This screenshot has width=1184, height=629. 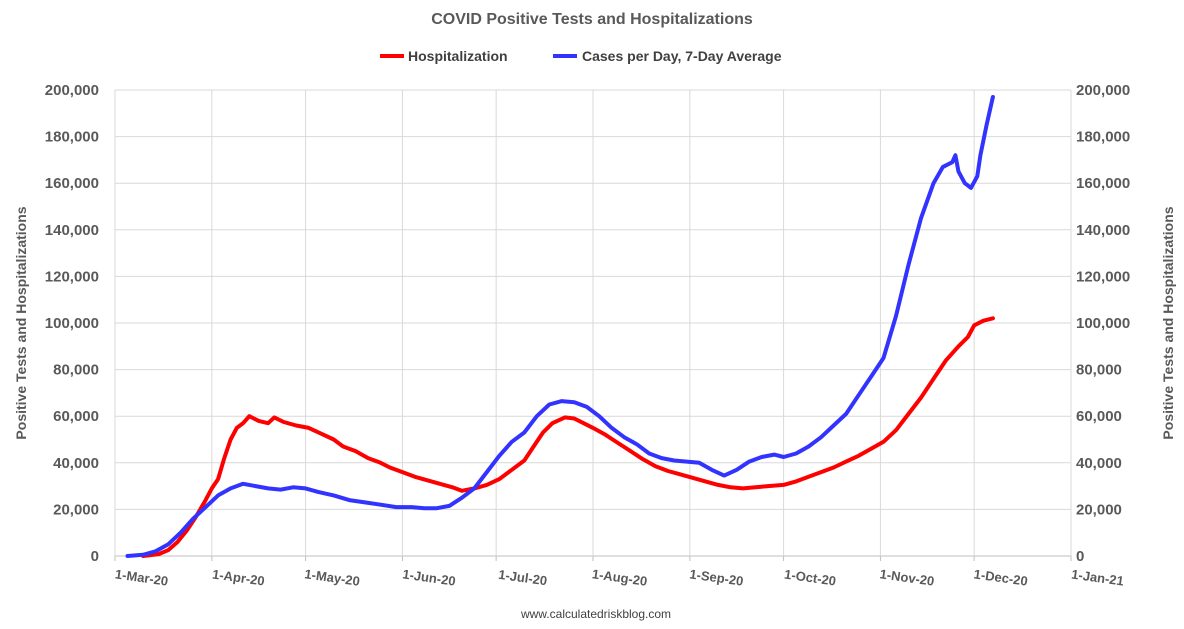 I want to click on left-y-tick-label: 200,000, so click(x=72, y=90).